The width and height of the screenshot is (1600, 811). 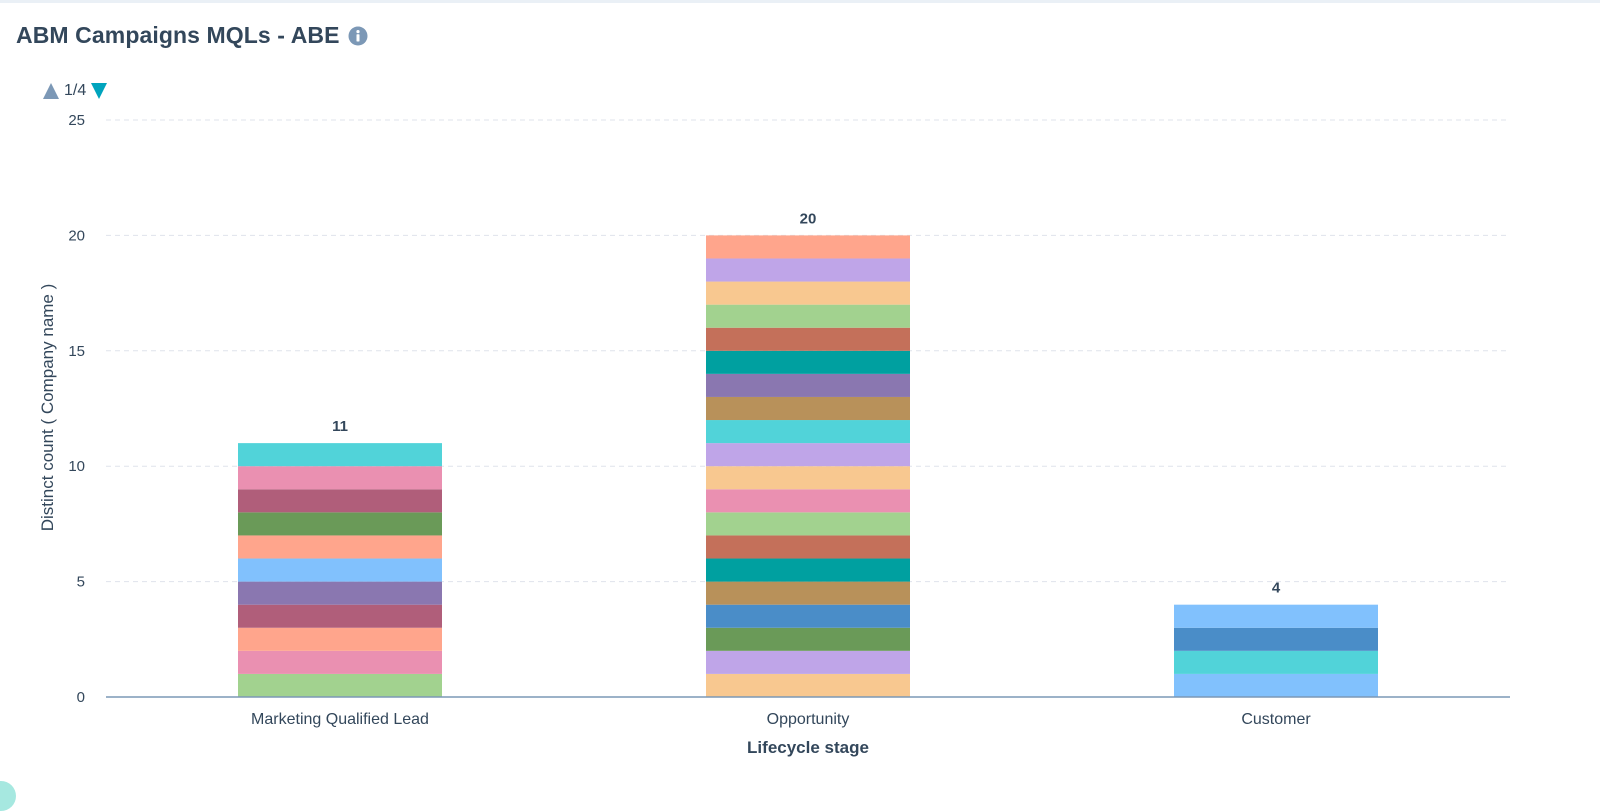 I want to click on bar-total-label: 20, so click(x=808, y=218).